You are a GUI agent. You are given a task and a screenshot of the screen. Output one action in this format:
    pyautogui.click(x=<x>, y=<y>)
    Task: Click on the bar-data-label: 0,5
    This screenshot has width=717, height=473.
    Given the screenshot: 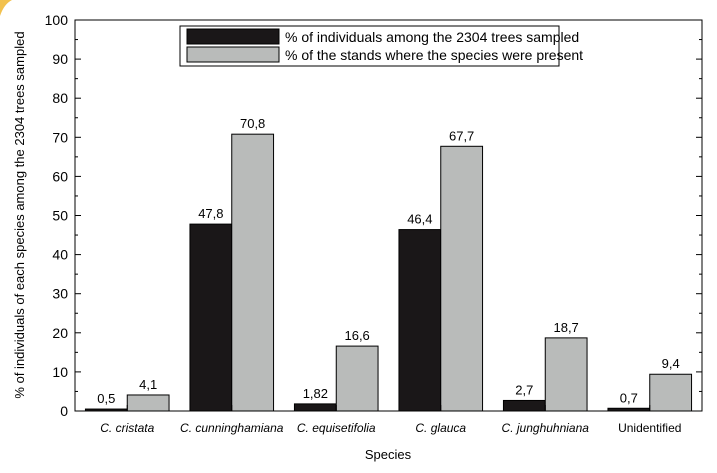 What is the action you would take?
    pyautogui.click(x=106, y=398)
    